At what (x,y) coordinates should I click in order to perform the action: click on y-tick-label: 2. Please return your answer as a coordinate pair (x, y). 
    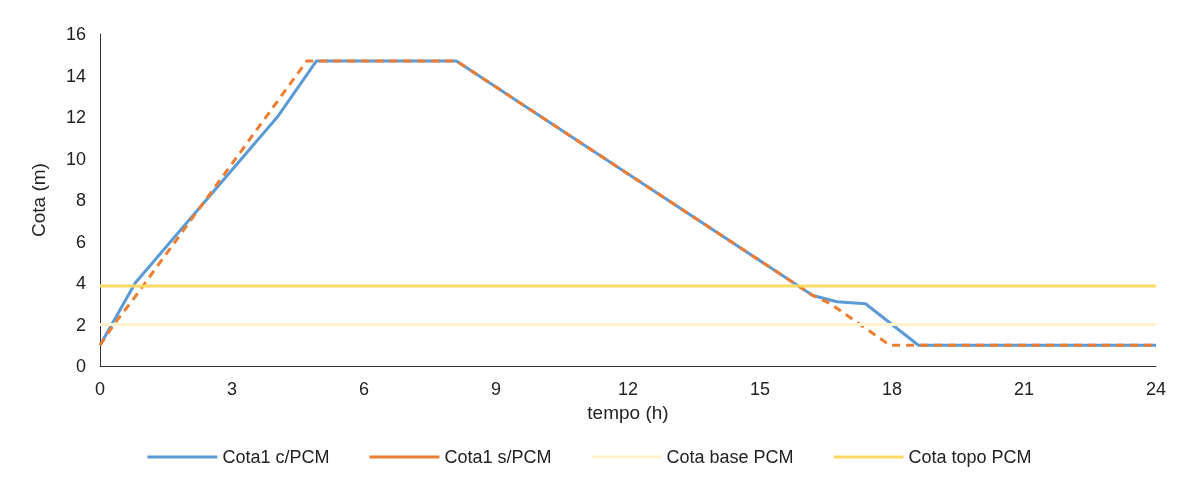
    Looking at the image, I should click on (80, 324).